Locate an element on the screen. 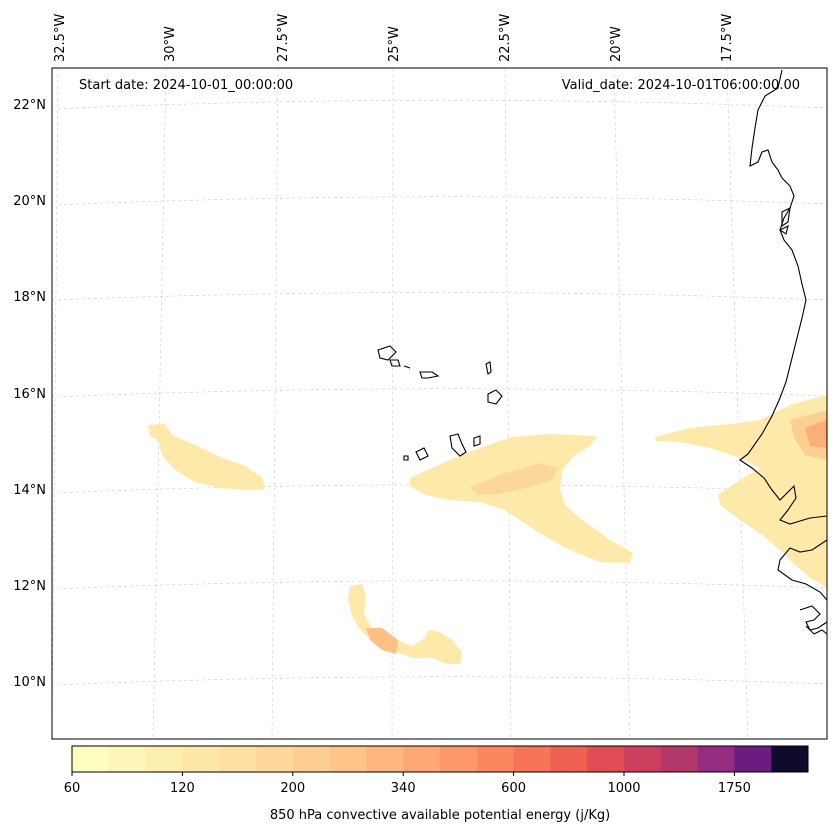  cape-patch-east-inner is located at coordinates (816, 434).